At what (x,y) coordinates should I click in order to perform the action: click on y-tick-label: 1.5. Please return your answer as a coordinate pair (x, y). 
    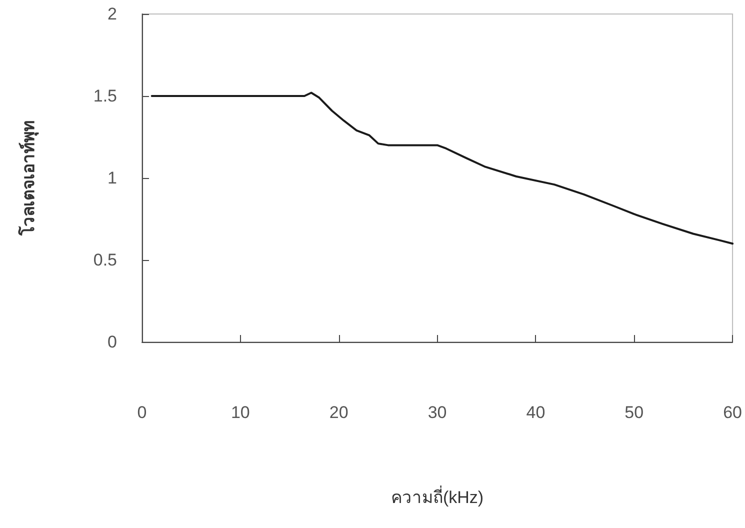
    Looking at the image, I should click on (105, 96).